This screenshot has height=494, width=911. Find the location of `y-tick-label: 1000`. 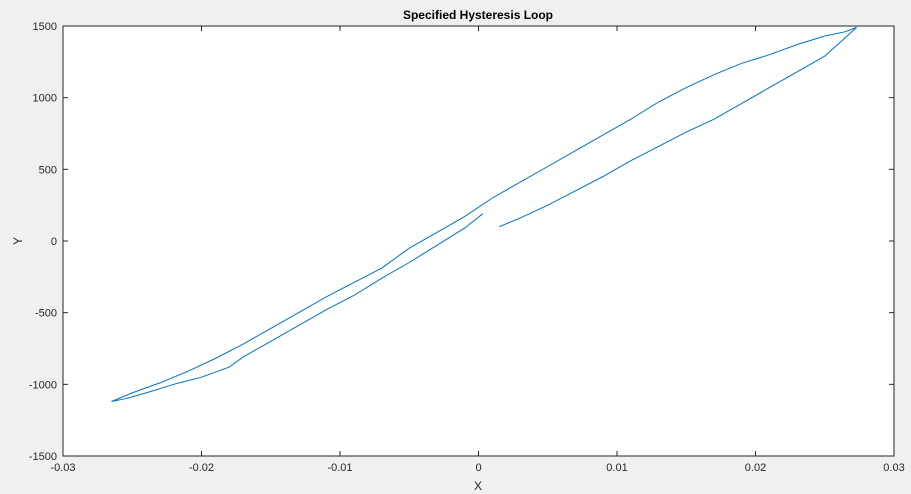

y-tick-label: 1000 is located at coordinates (45, 99).